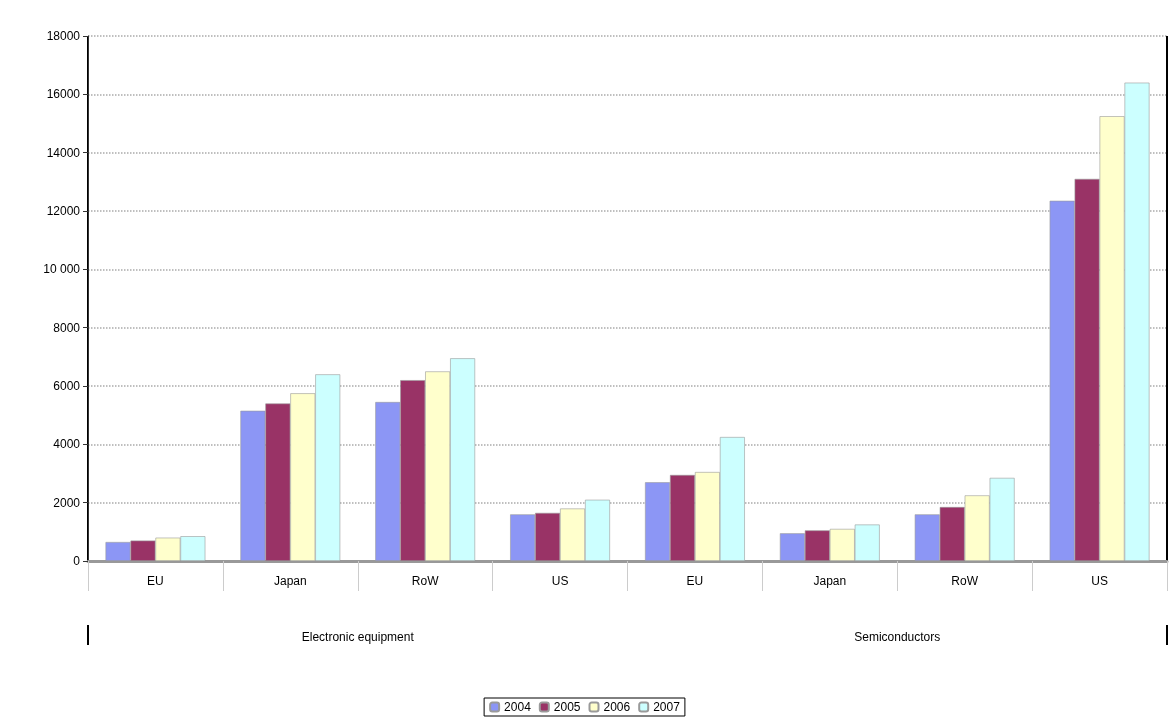 This screenshot has width=1169, height=726. Describe the element at coordinates (63, 211) in the screenshot. I see `y-tick-label: 12000` at that location.